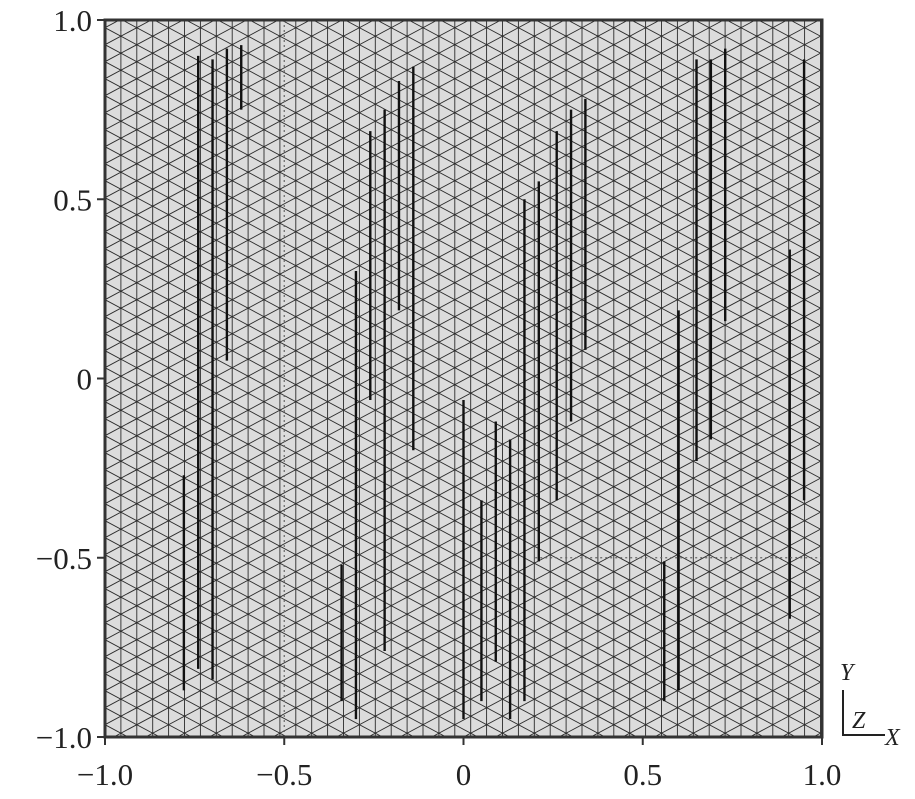 The height and width of the screenshot is (799, 915). What do you see at coordinates (72, 199) in the screenshot?
I see `y-tick-label: 0.5` at bounding box center [72, 199].